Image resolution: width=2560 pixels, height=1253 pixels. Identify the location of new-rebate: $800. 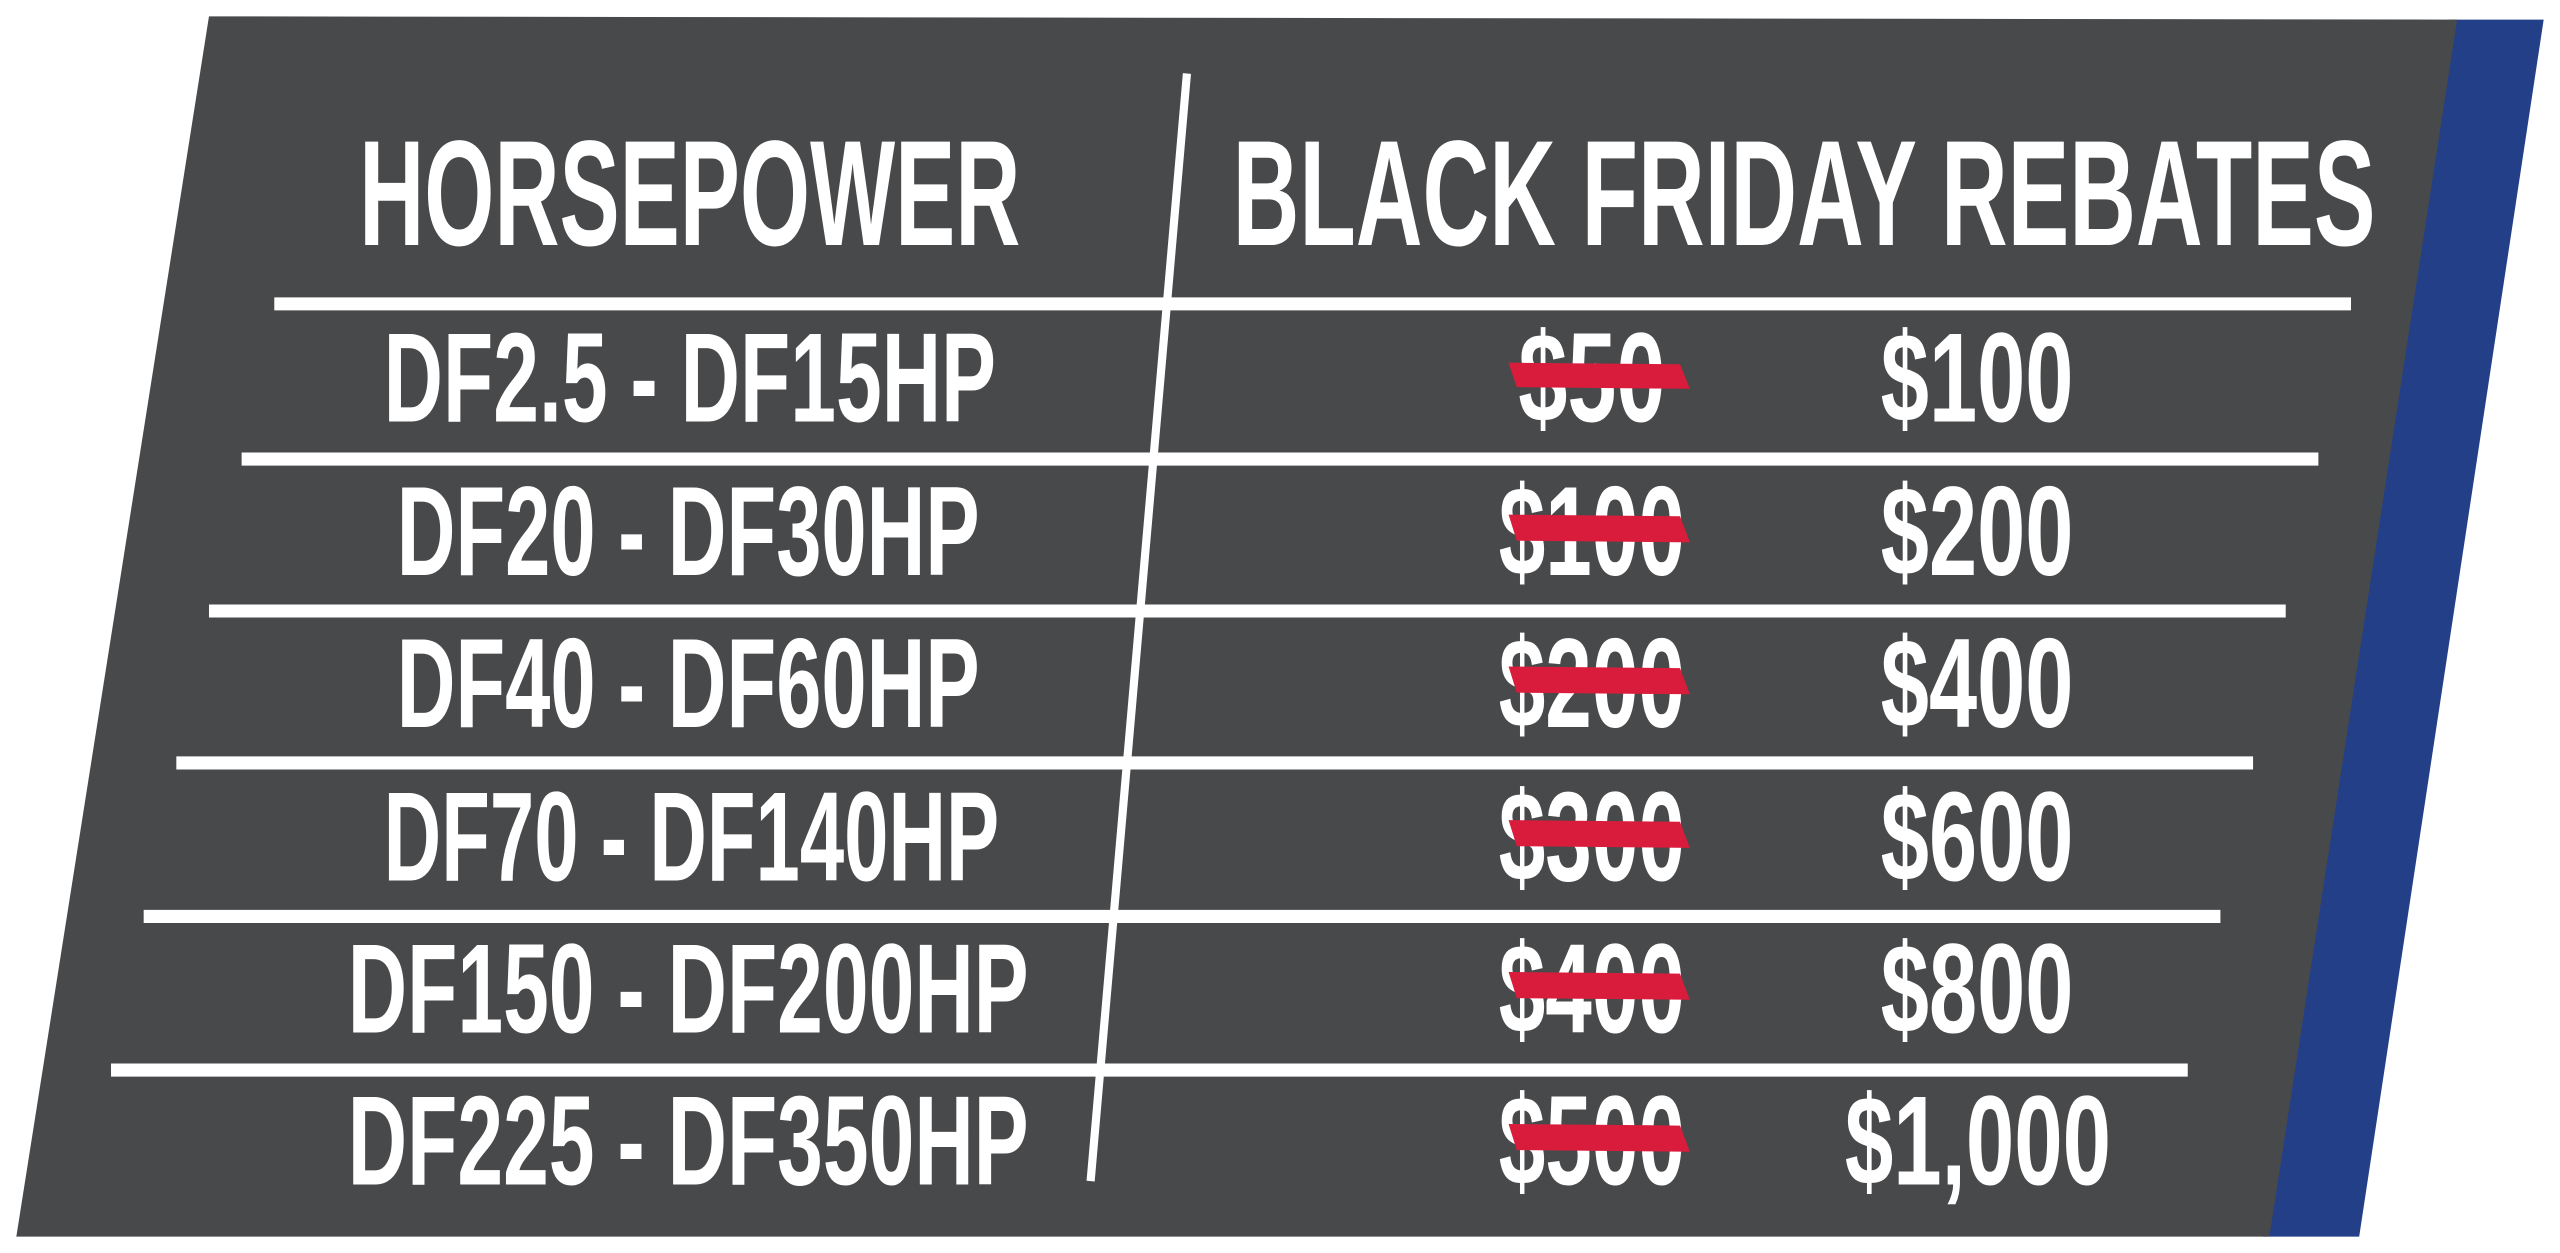
(1977, 988).